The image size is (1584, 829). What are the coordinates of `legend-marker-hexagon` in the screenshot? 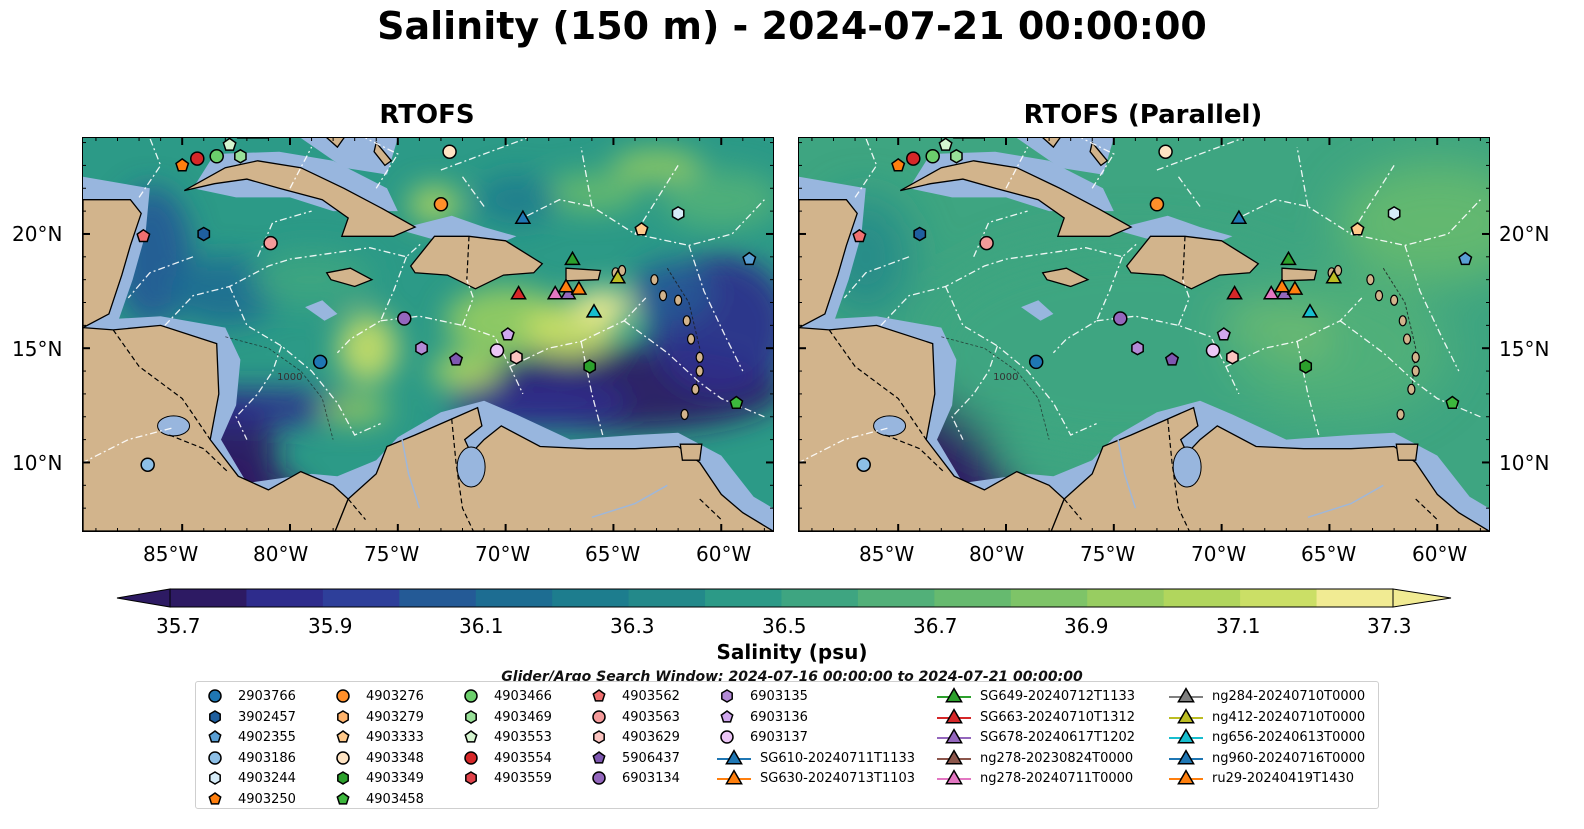 It's located at (727, 696).